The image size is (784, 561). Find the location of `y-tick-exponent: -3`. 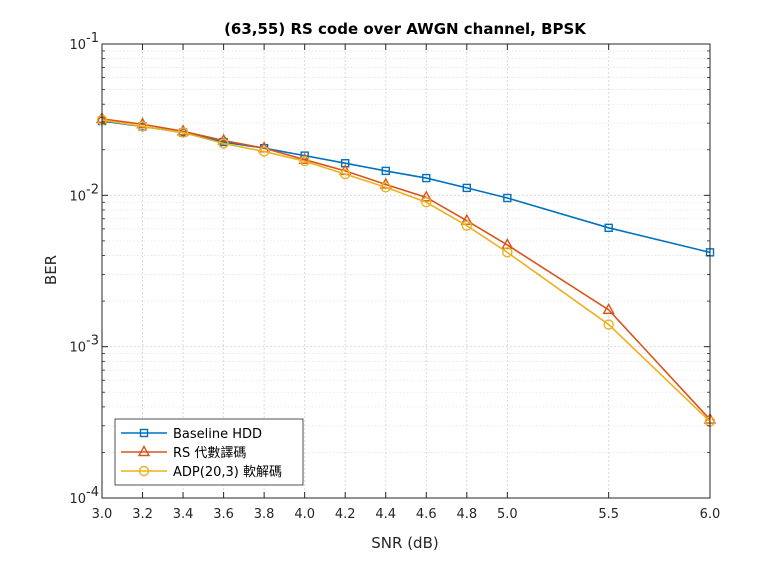

y-tick-exponent: -3 is located at coordinates (92, 341).